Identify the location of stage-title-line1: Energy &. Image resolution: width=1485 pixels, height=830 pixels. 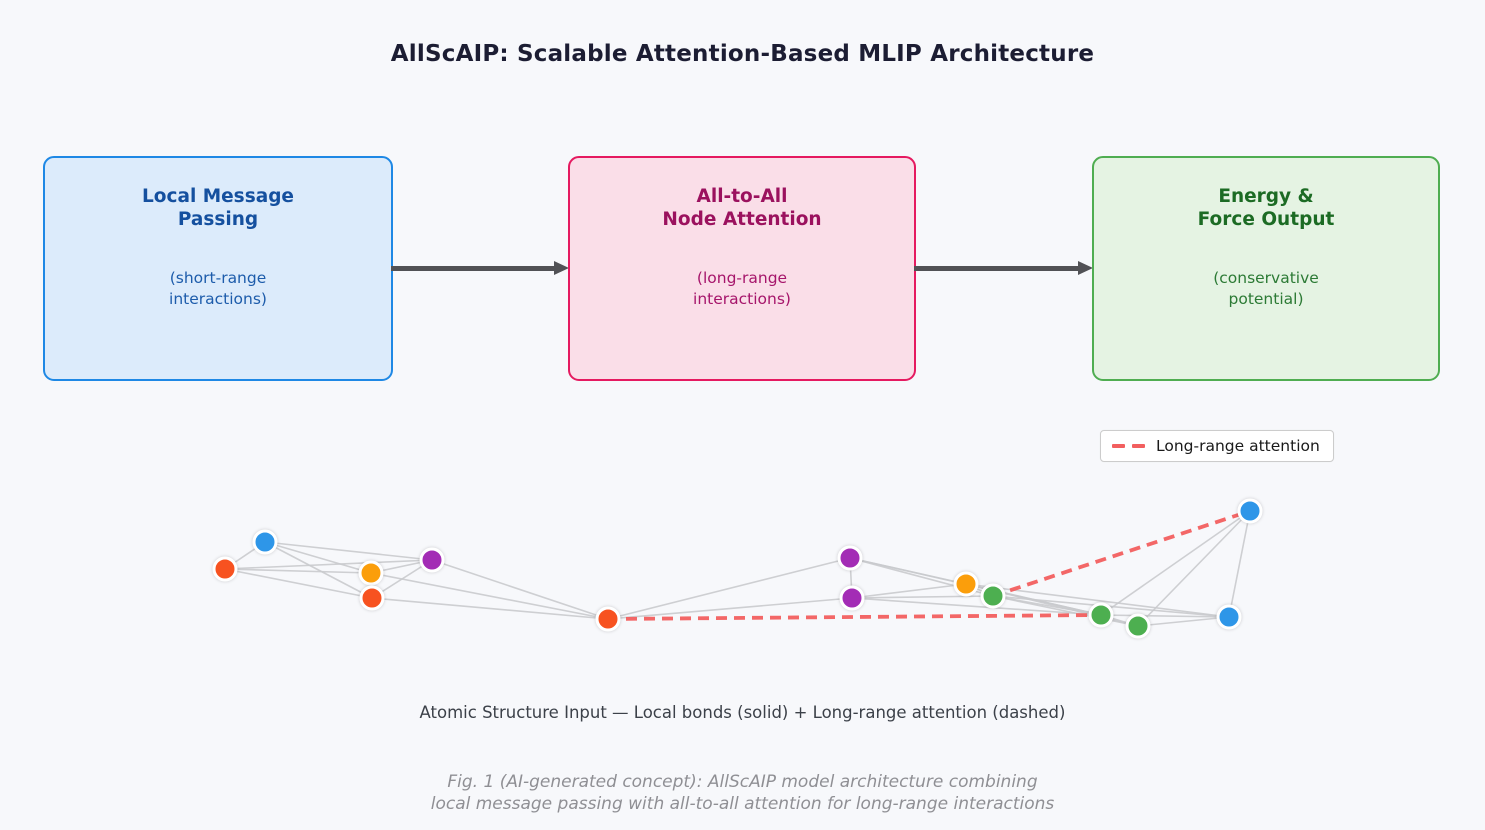
(1266, 196).